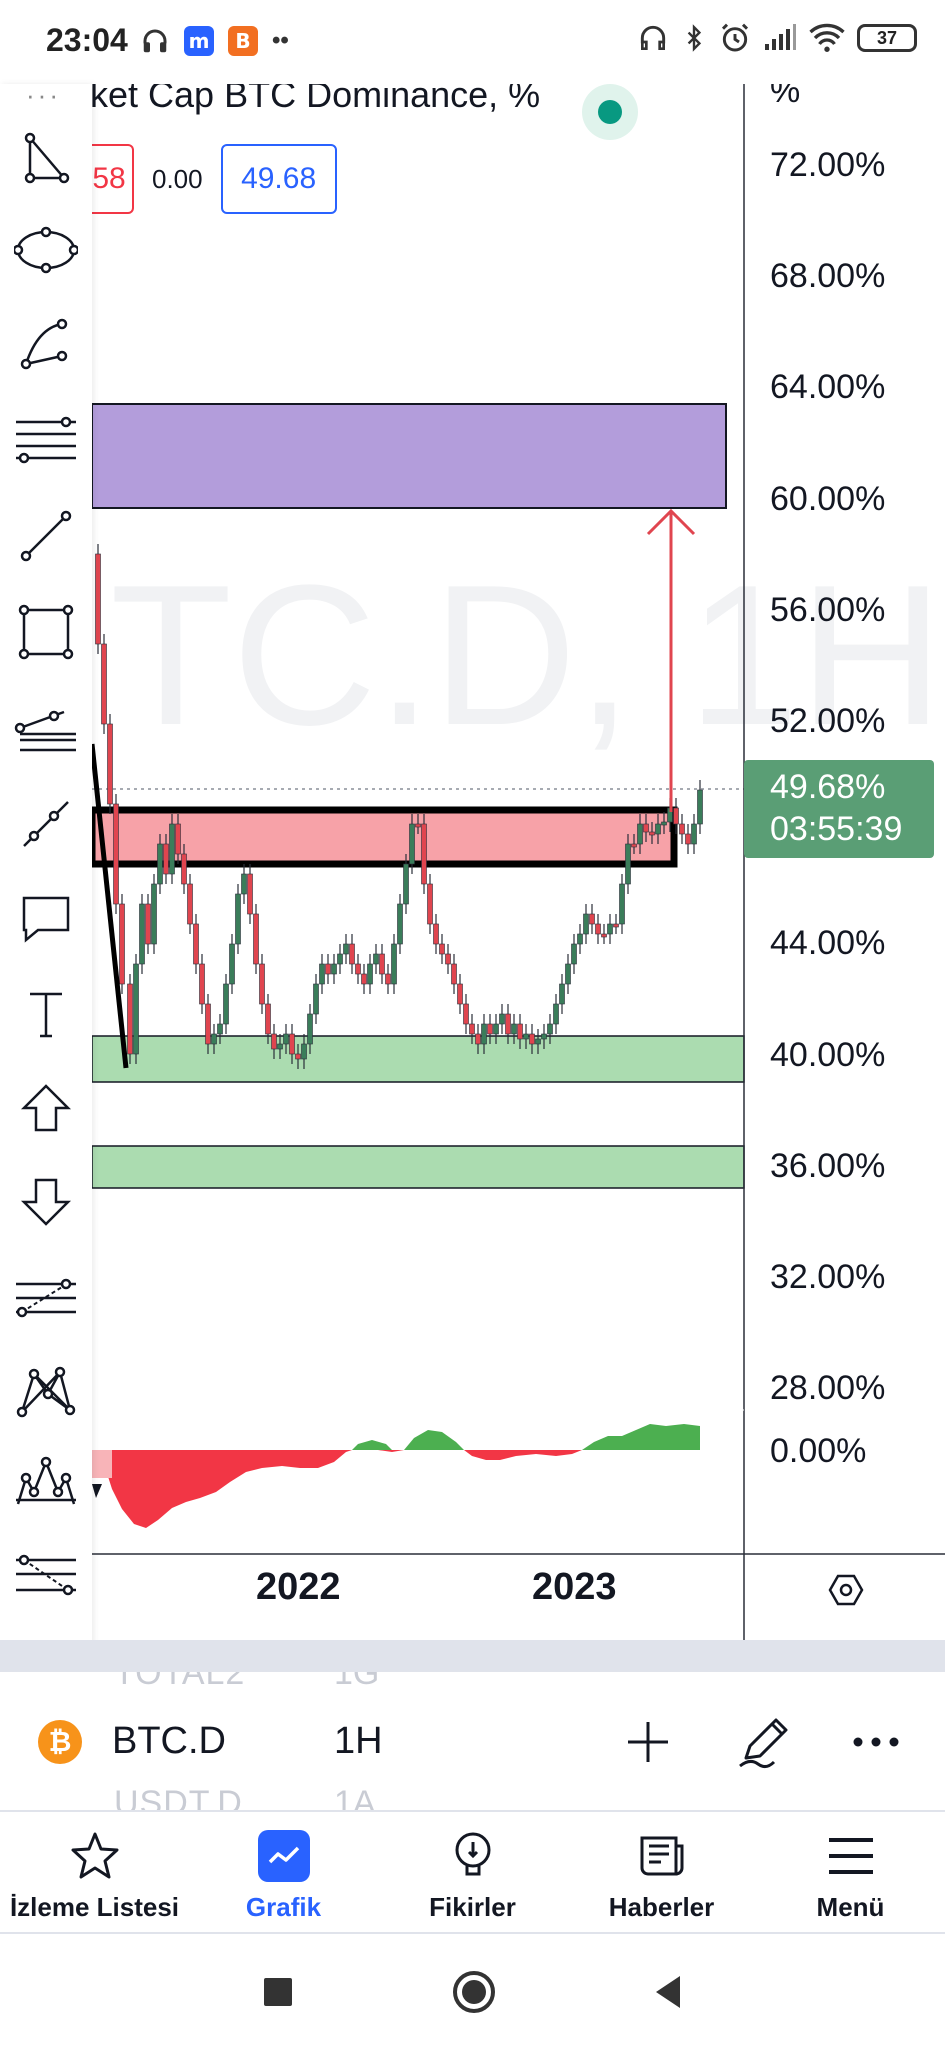 The height and width of the screenshot is (2048, 945). I want to click on recent-apps-icon, so click(278, 1992).